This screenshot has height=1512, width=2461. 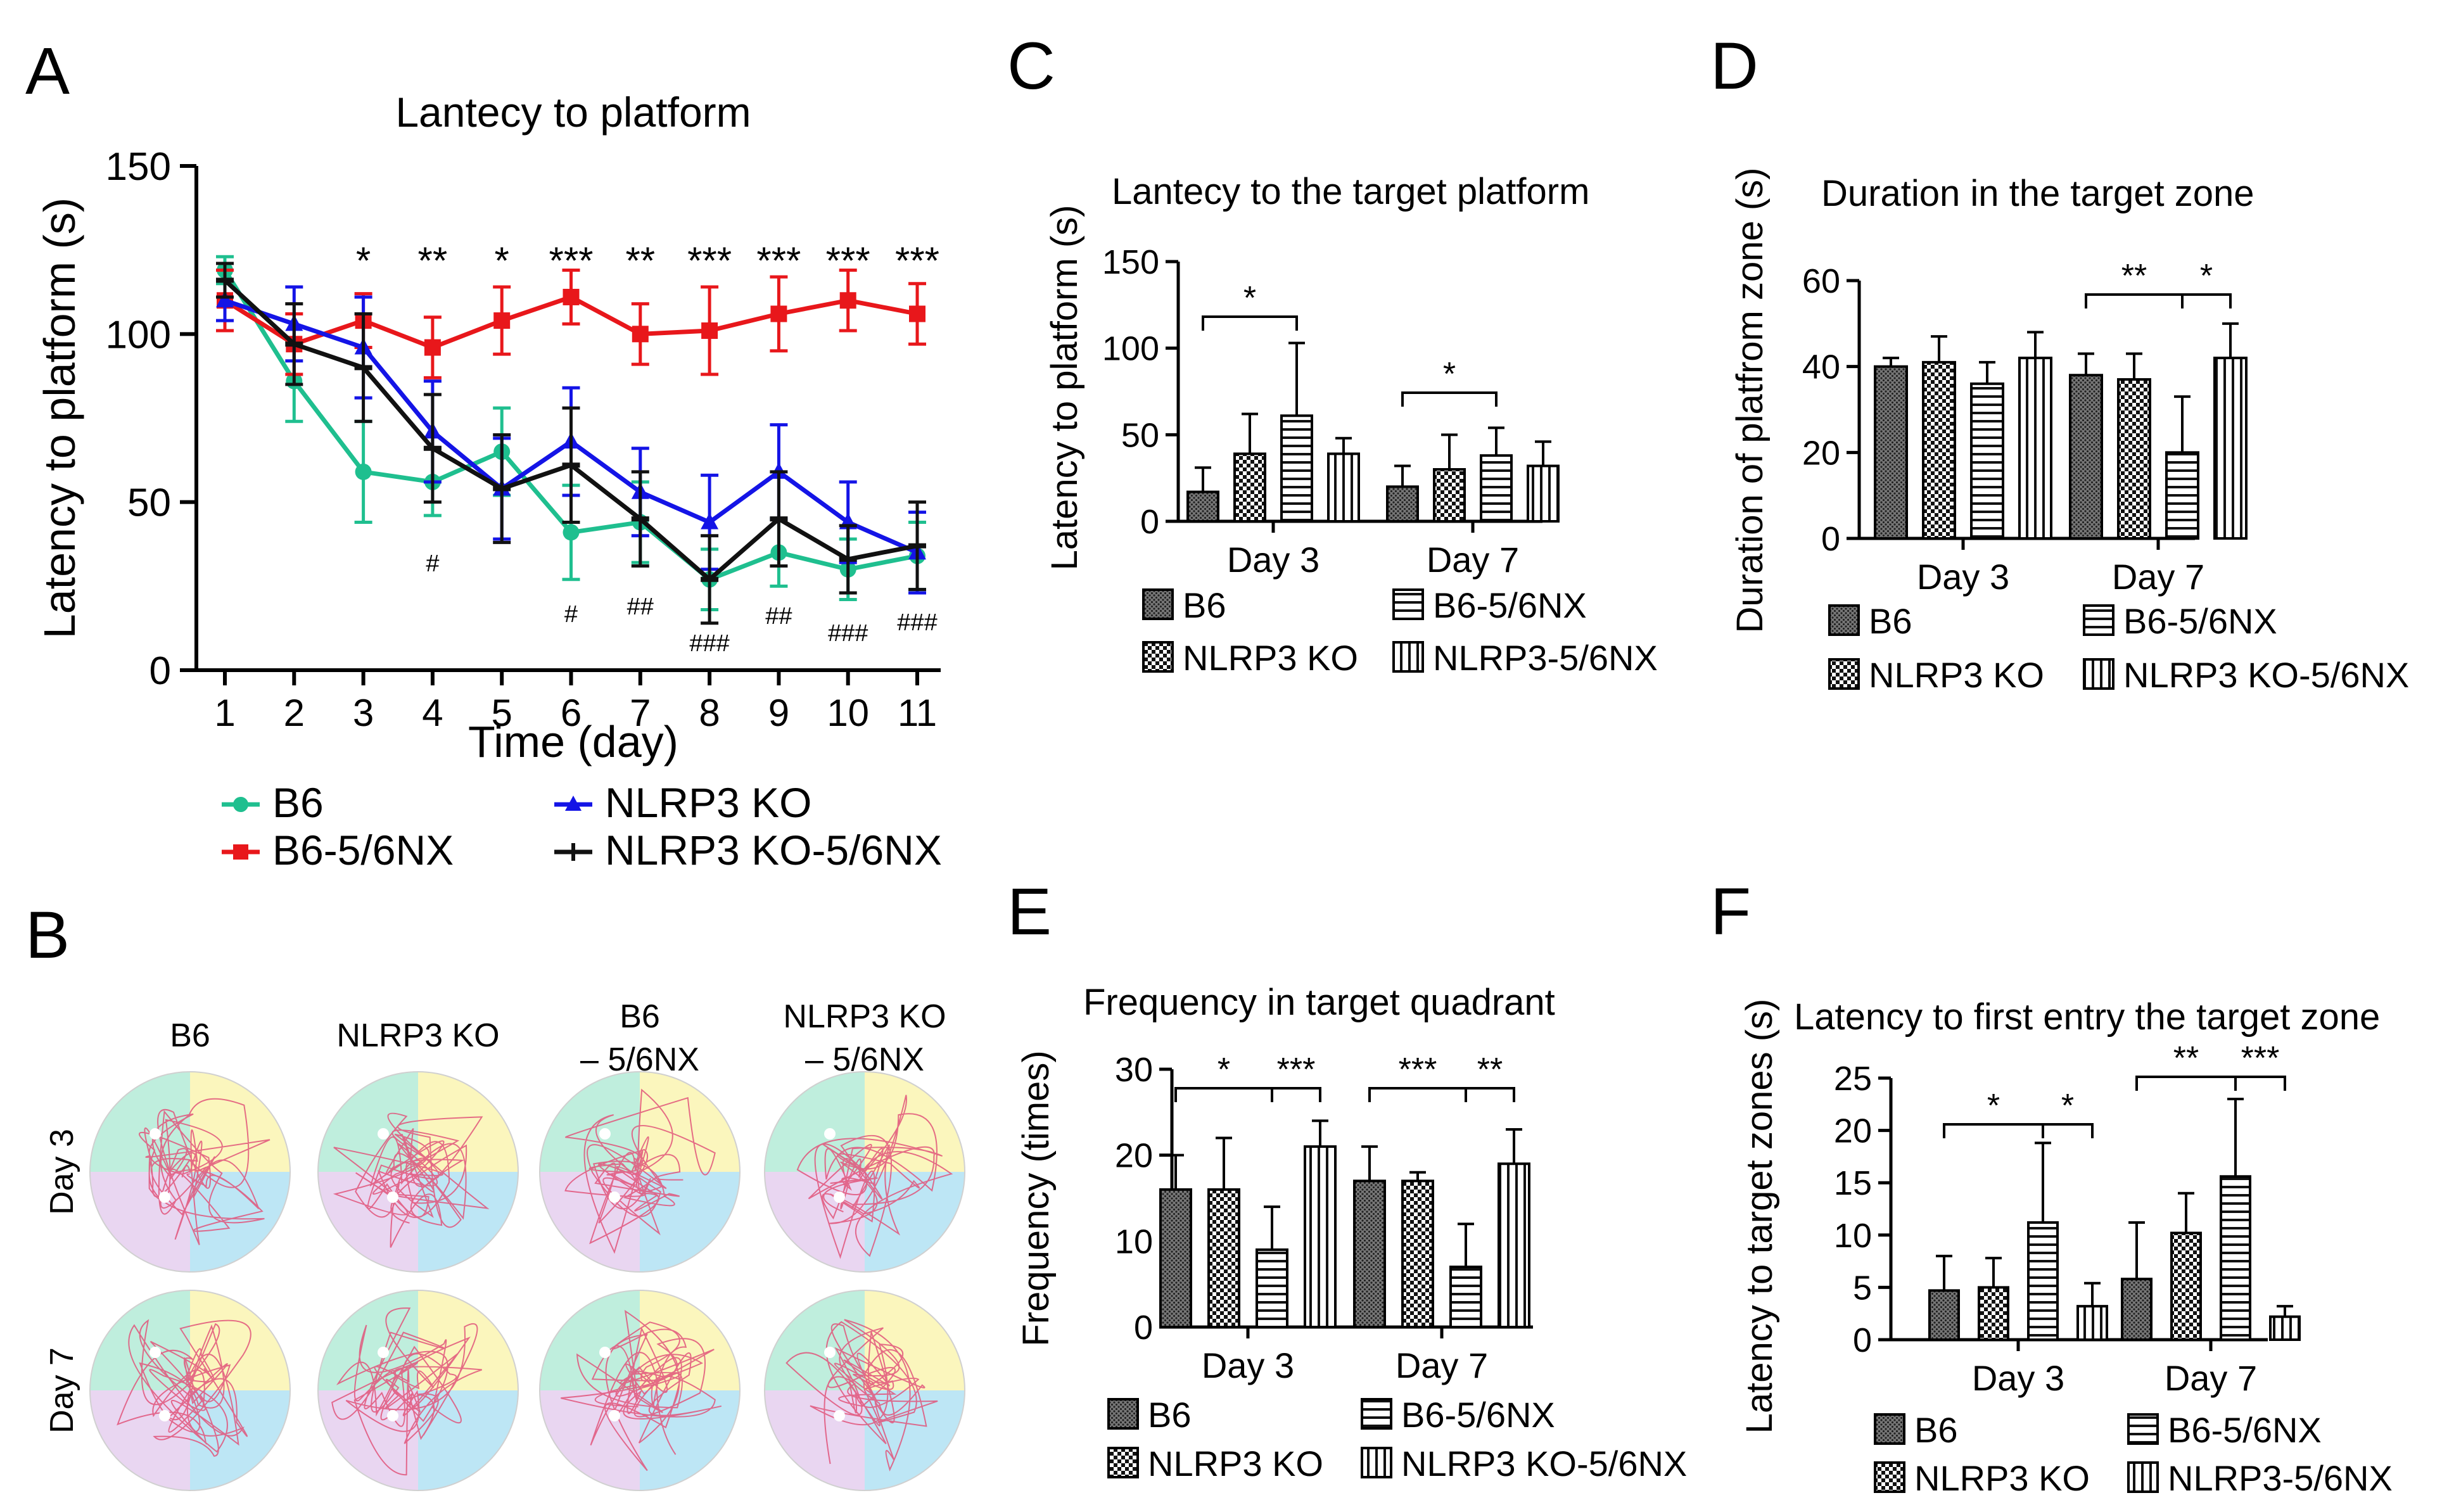 I want to click on x-tick-label: 8, so click(x=709, y=713).